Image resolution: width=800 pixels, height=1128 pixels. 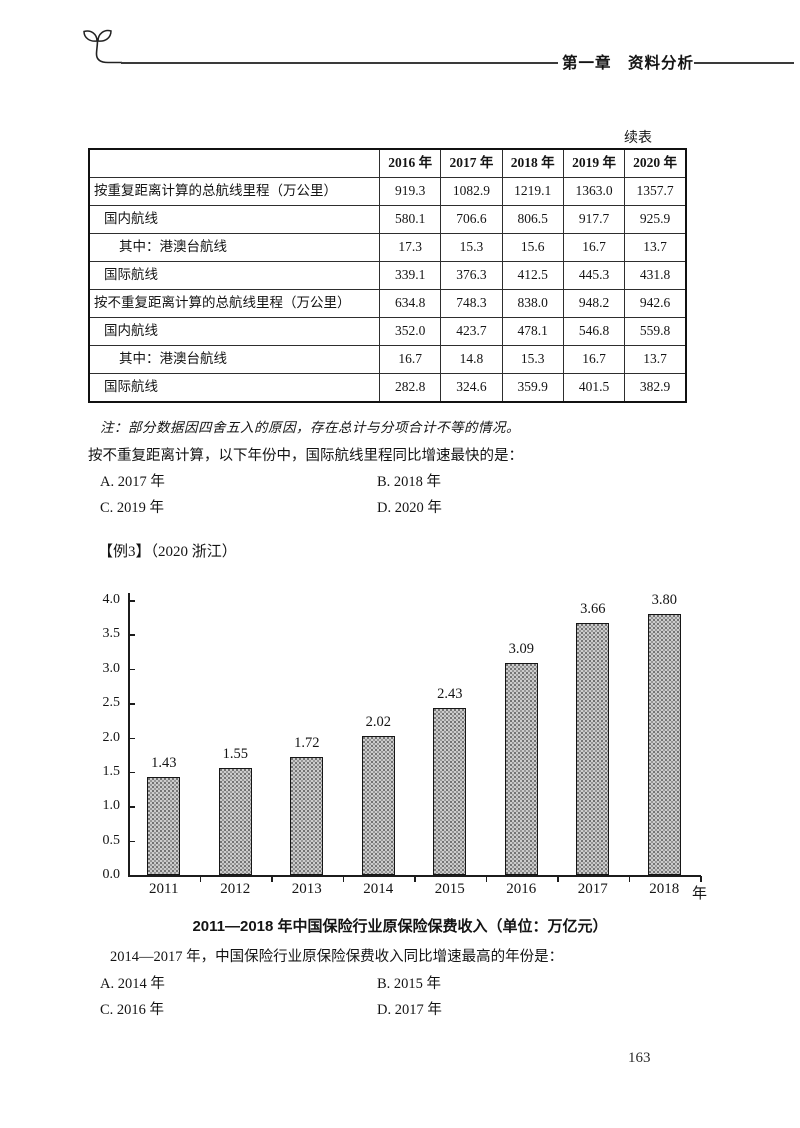 I want to click on question1-text: 按不重复距离计算，以下年份中，国际航线里程同比增速最快的是：, so click(x=305, y=456).